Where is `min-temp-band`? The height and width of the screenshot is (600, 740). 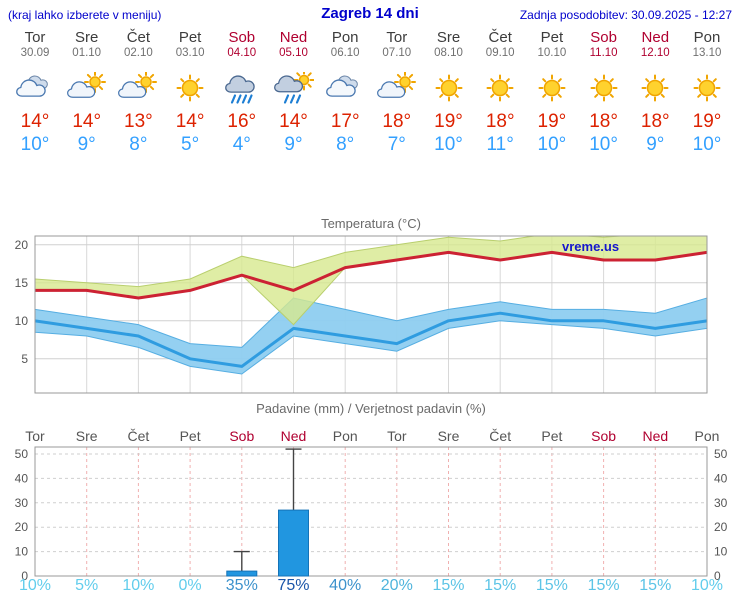 min-temp-band is located at coordinates (371, 336).